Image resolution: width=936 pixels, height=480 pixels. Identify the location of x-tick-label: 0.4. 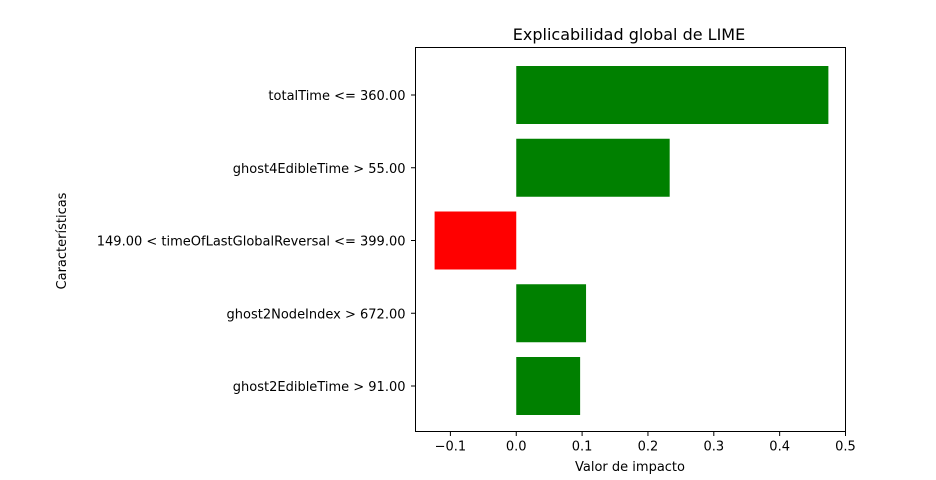
(779, 447).